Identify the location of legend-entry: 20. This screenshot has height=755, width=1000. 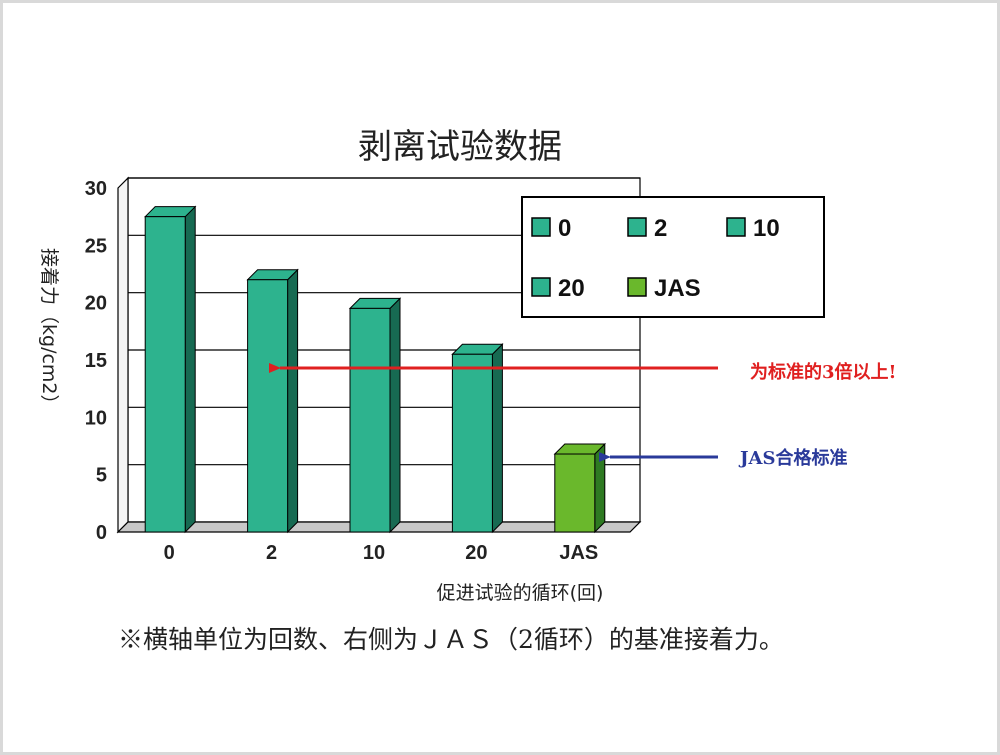
(558, 288).